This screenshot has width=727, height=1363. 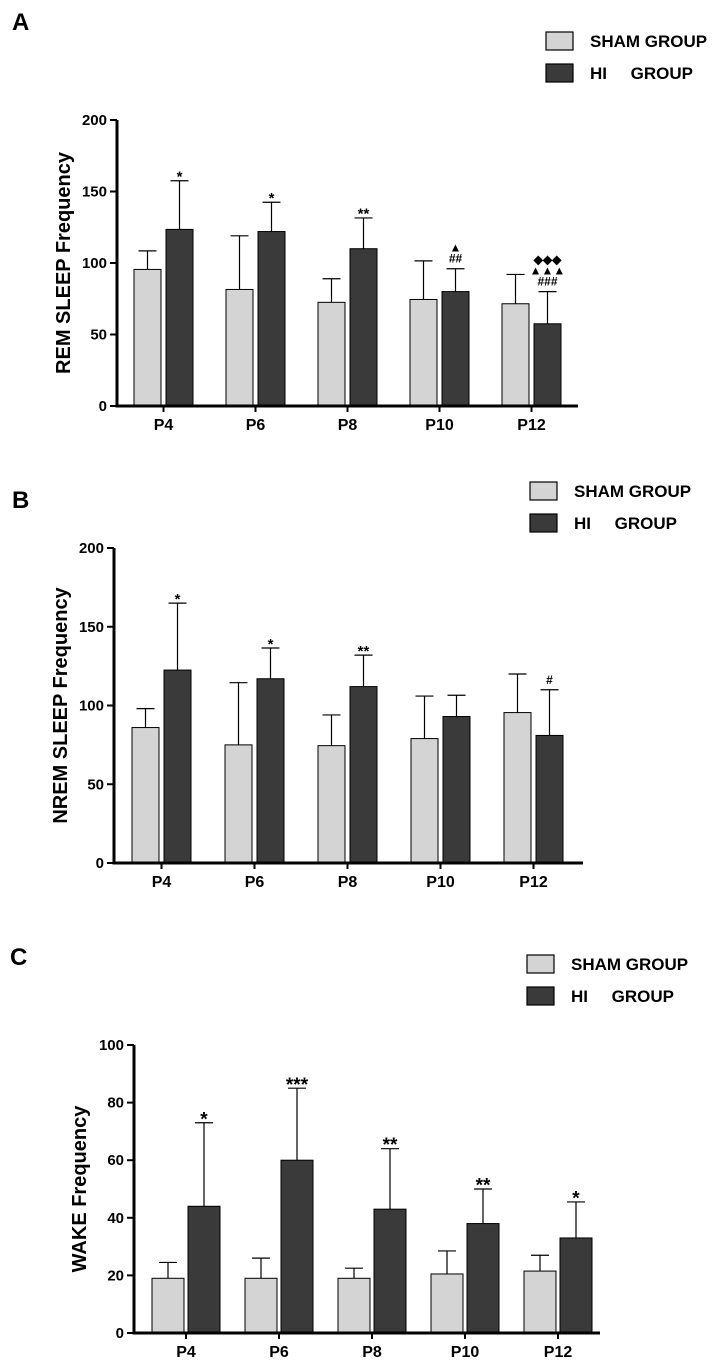 What do you see at coordinates (456, 259) in the screenshot?
I see `significance-mark-p10: ##` at bounding box center [456, 259].